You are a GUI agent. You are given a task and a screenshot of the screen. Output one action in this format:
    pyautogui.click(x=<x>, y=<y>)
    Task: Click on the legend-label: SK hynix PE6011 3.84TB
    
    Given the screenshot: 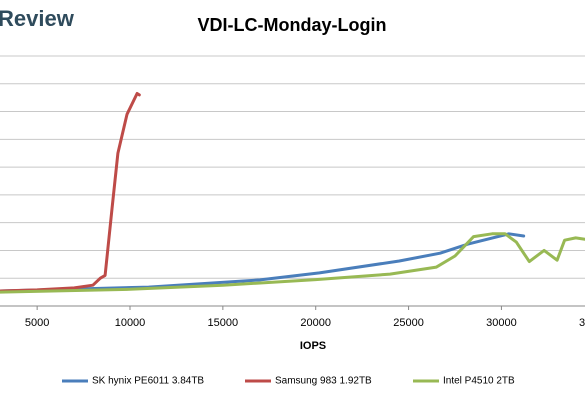 What is the action you would take?
    pyautogui.click(x=148, y=381)
    